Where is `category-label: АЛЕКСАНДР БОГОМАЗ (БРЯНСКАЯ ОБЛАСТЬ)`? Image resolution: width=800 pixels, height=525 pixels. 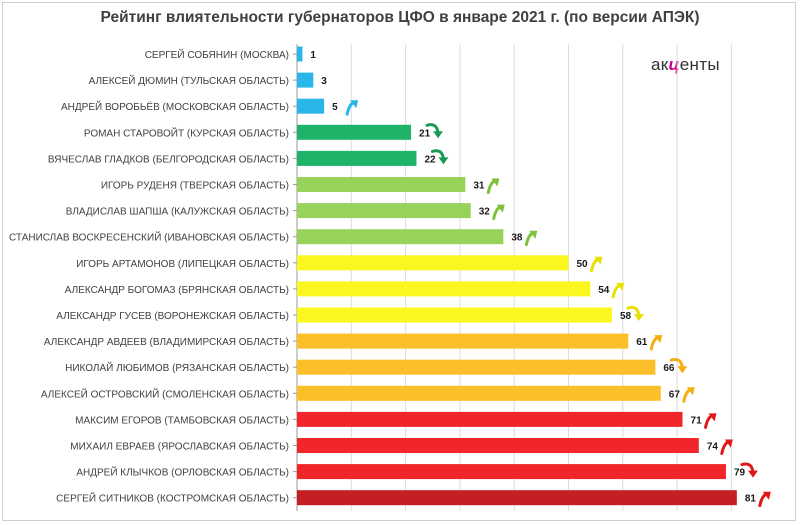 category-label: АЛЕКСАНДР БОГОМАЗ (БРЯНСКАЯ ОБЛАСТЬ) is located at coordinates (177, 290).